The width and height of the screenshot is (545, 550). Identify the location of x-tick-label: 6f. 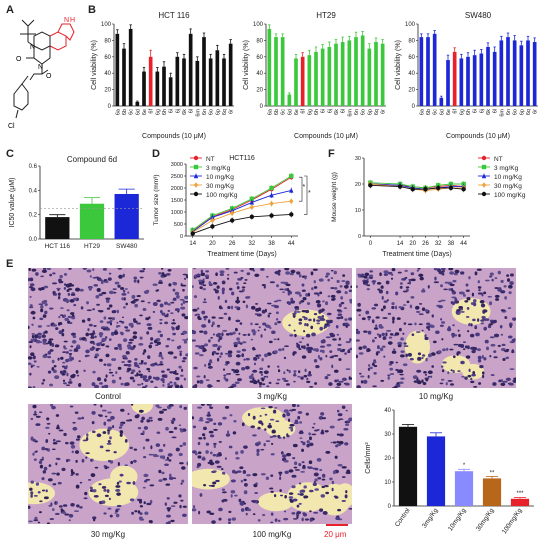
(304, 111).